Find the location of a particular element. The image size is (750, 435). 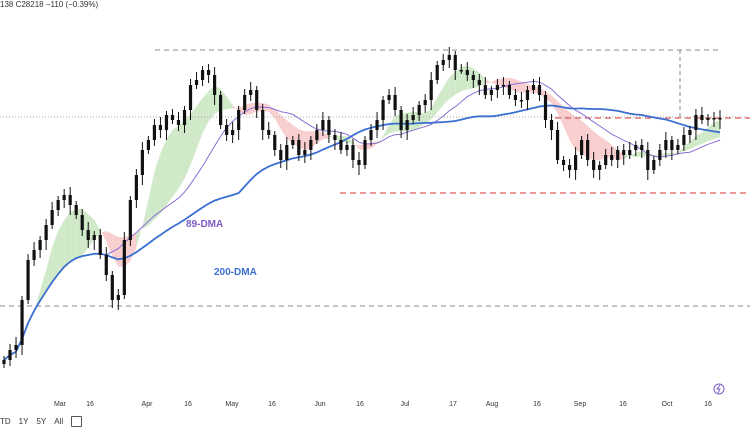

x-tick-label: Sep is located at coordinates (580, 404).